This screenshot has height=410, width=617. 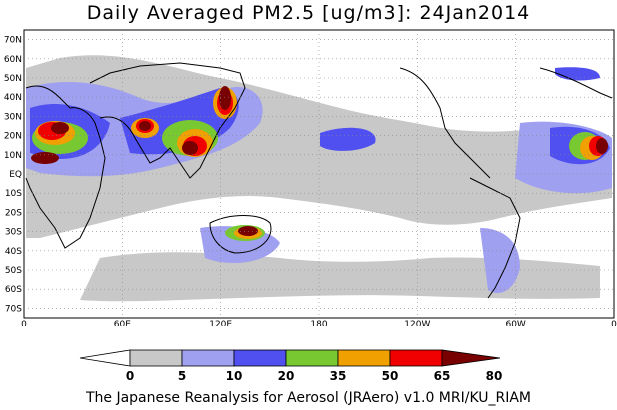 I want to click on lat-tick-label: 10N, so click(x=13, y=156).